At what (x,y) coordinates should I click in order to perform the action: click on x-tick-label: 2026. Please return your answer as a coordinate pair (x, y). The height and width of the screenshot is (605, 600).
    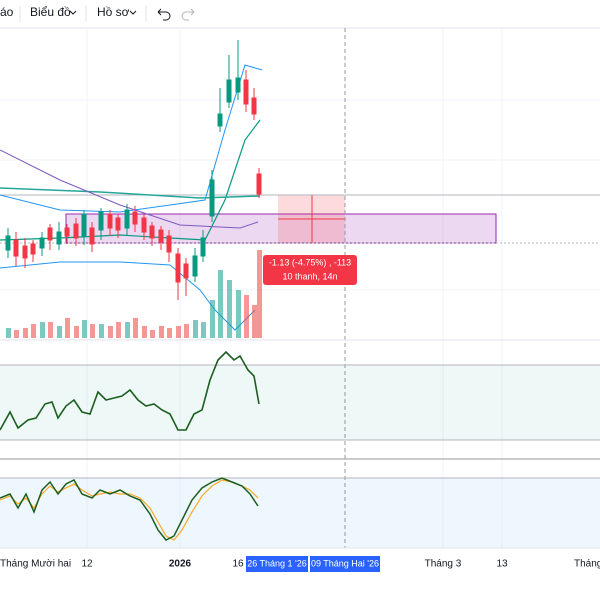
    Looking at the image, I should click on (180, 564).